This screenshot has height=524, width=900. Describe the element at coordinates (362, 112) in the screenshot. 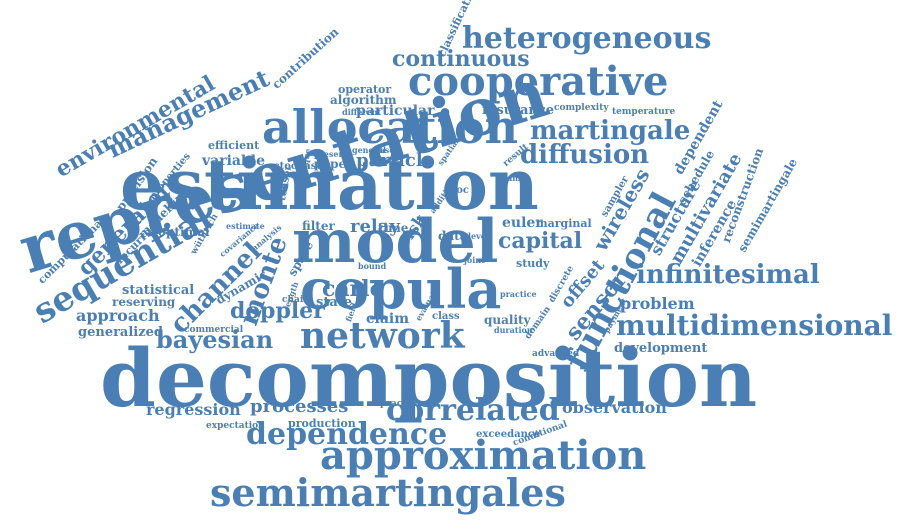

I see `cloud-word: different` at that location.